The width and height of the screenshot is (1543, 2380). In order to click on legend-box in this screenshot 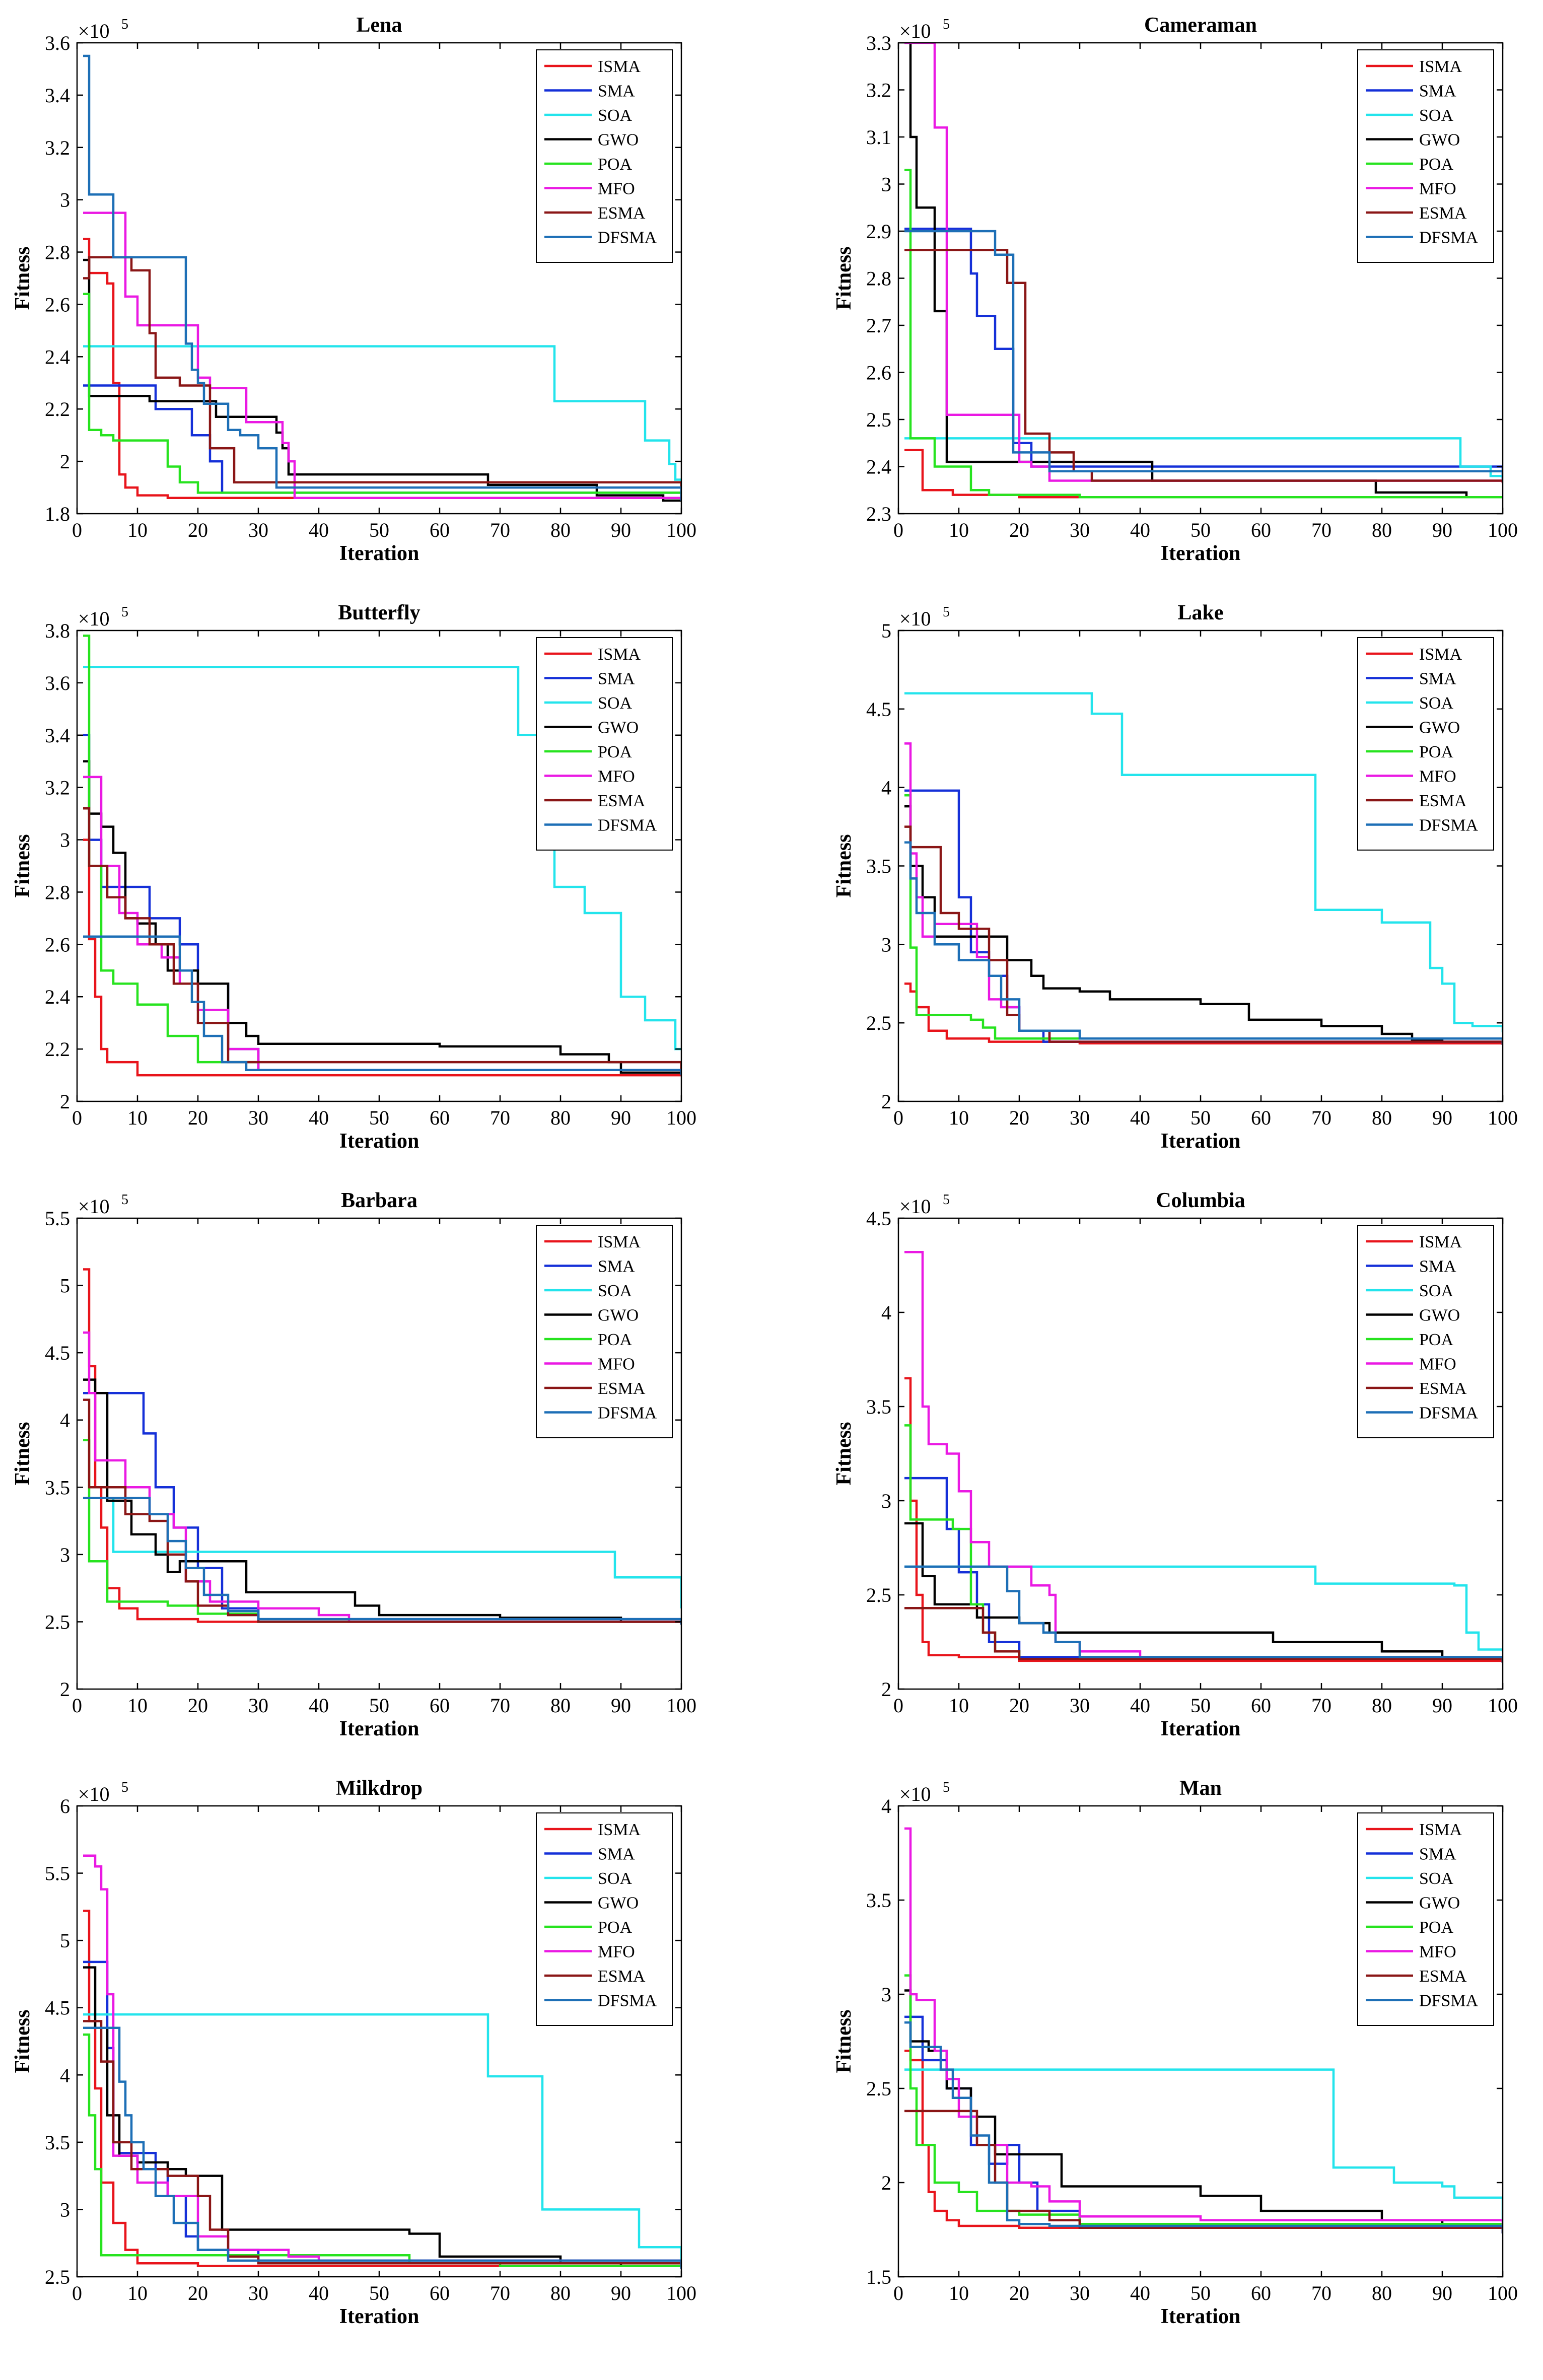, I will do `click(1425, 156)`.